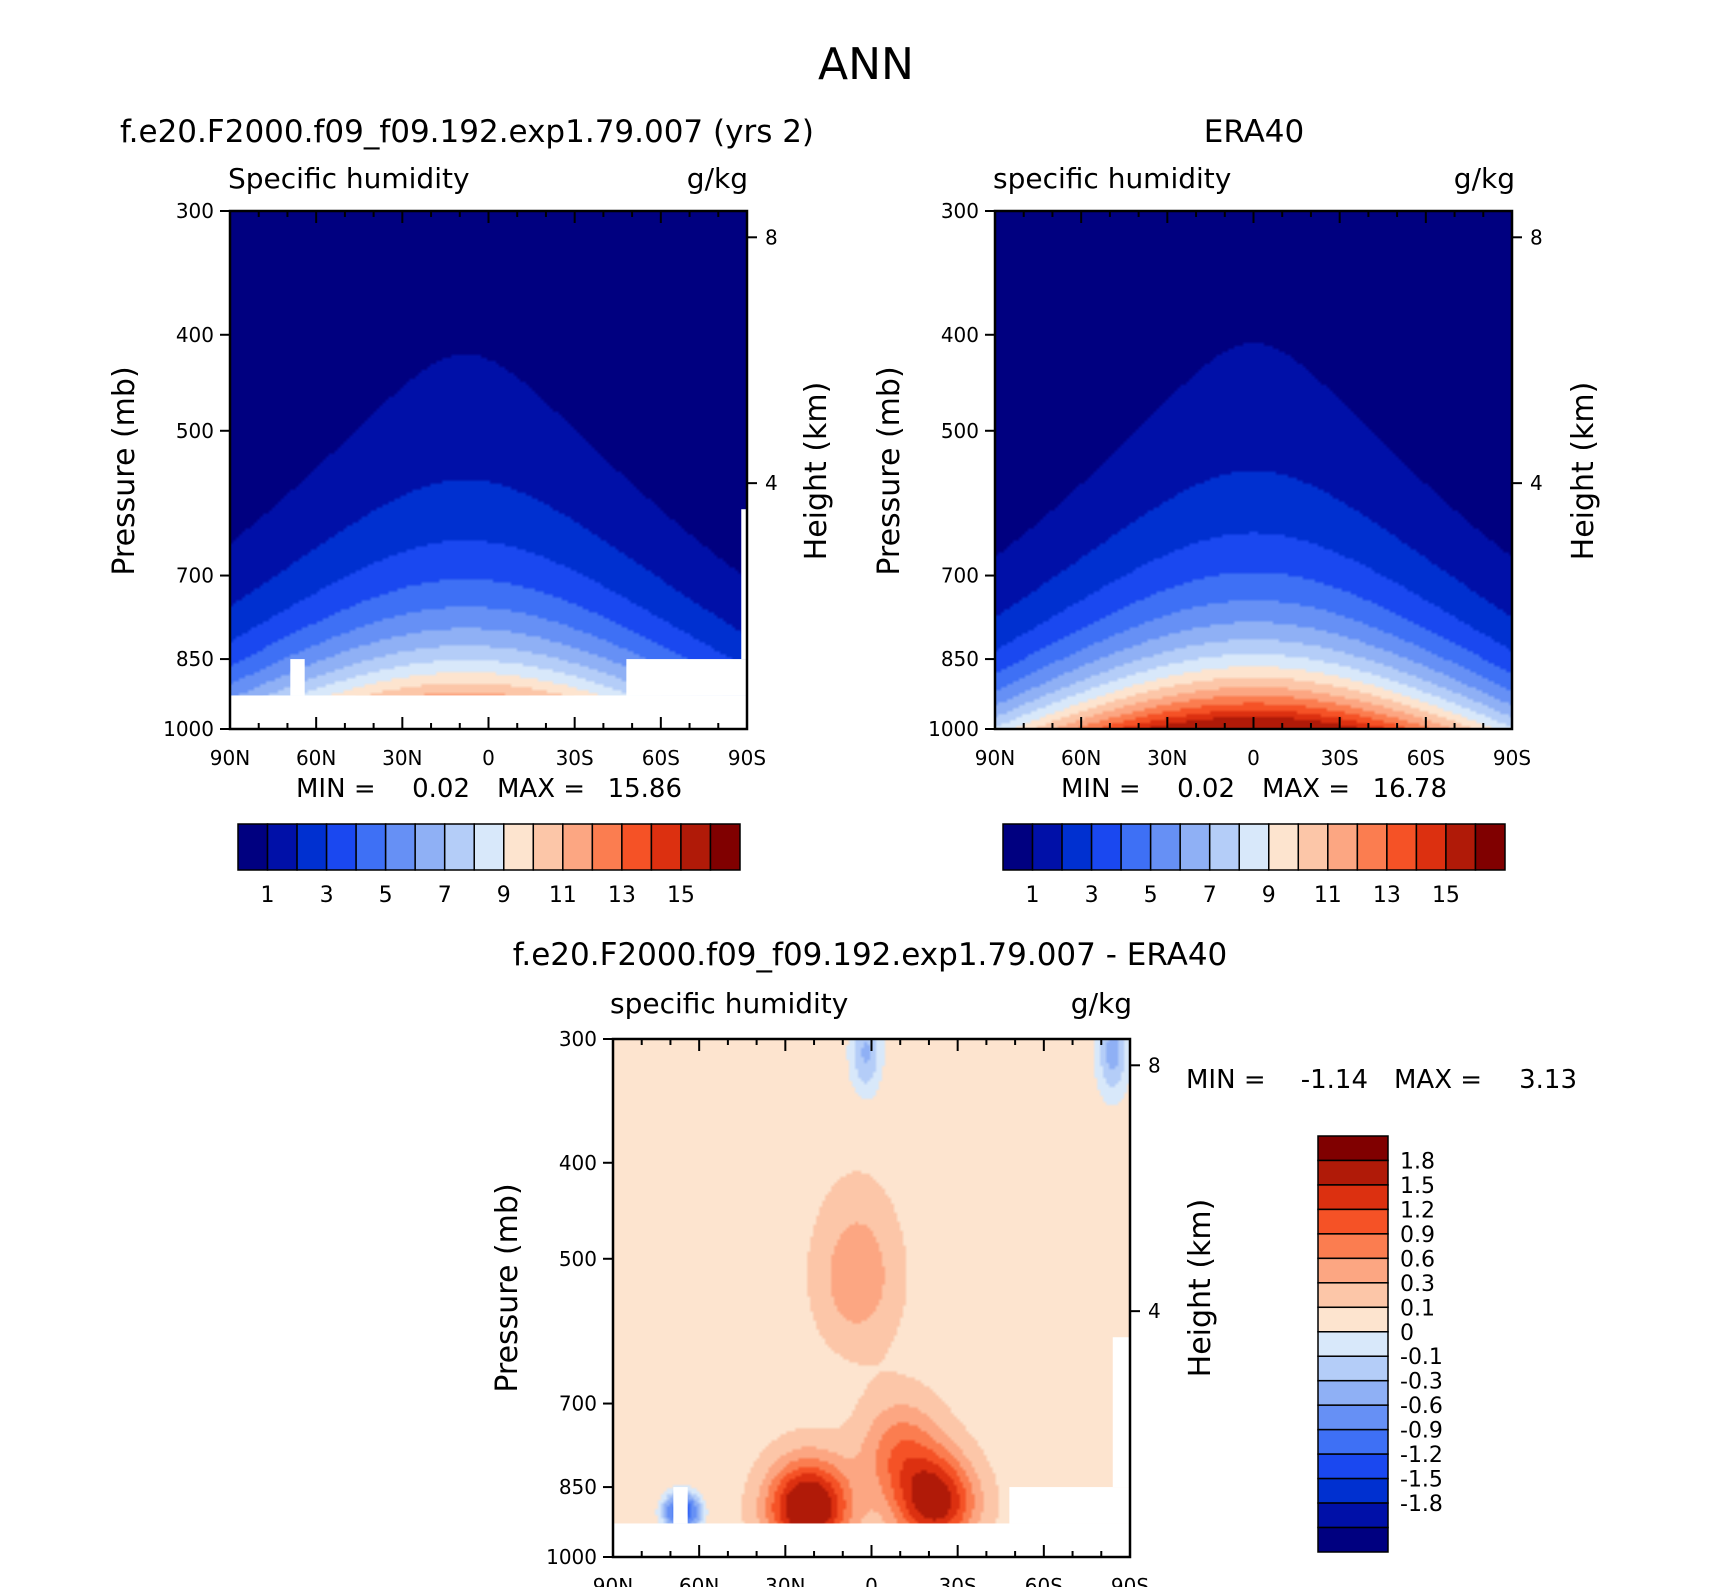 The width and height of the screenshot is (1710, 1587). Describe the element at coordinates (349, 178) in the screenshot. I see `variable-label-model: Specific humidity` at that location.